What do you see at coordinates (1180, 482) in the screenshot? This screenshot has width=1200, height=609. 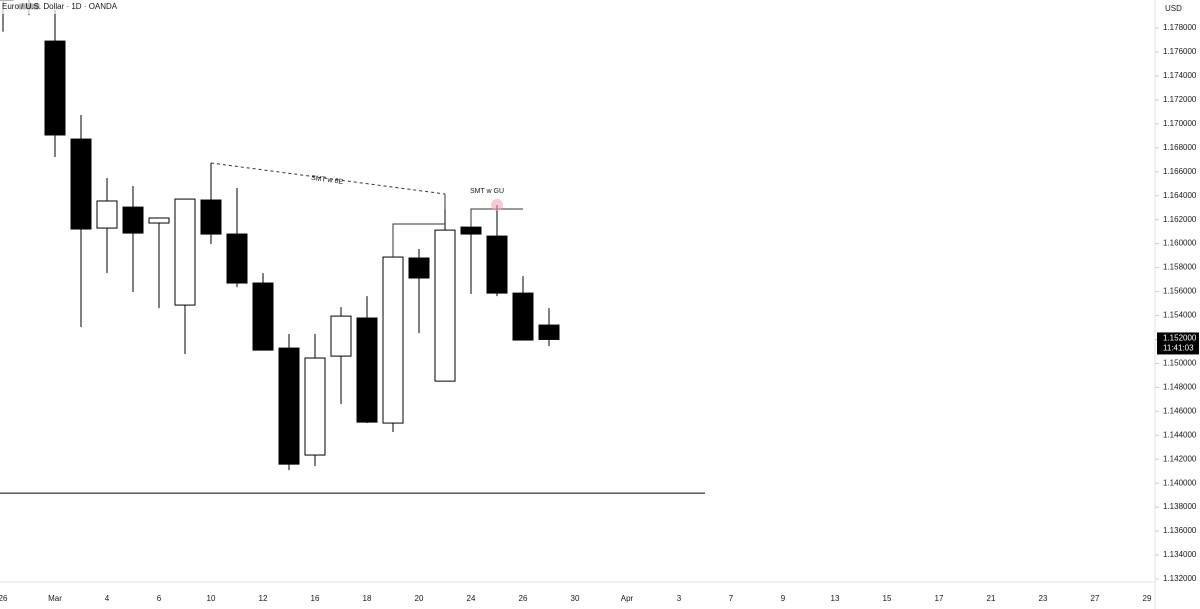 I see `y-tick-label: 1.140000` at bounding box center [1180, 482].